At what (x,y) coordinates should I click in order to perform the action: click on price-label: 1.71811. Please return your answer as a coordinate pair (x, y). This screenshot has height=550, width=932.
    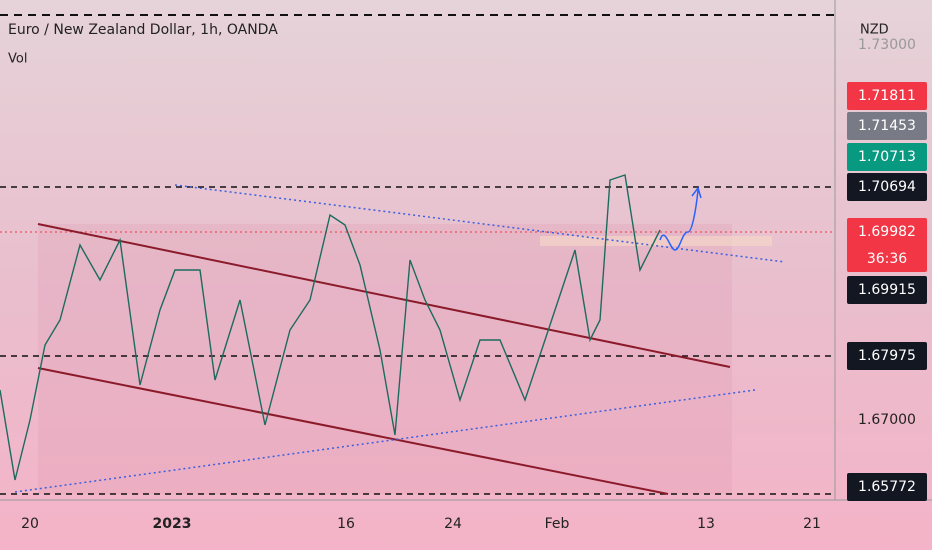
    Looking at the image, I should click on (887, 96).